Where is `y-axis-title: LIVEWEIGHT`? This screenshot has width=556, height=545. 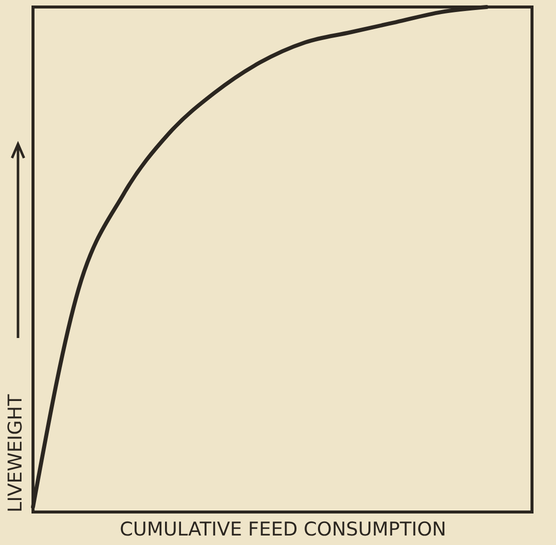 y-axis-title: LIVEWEIGHT is located at coordinates (15, 453).